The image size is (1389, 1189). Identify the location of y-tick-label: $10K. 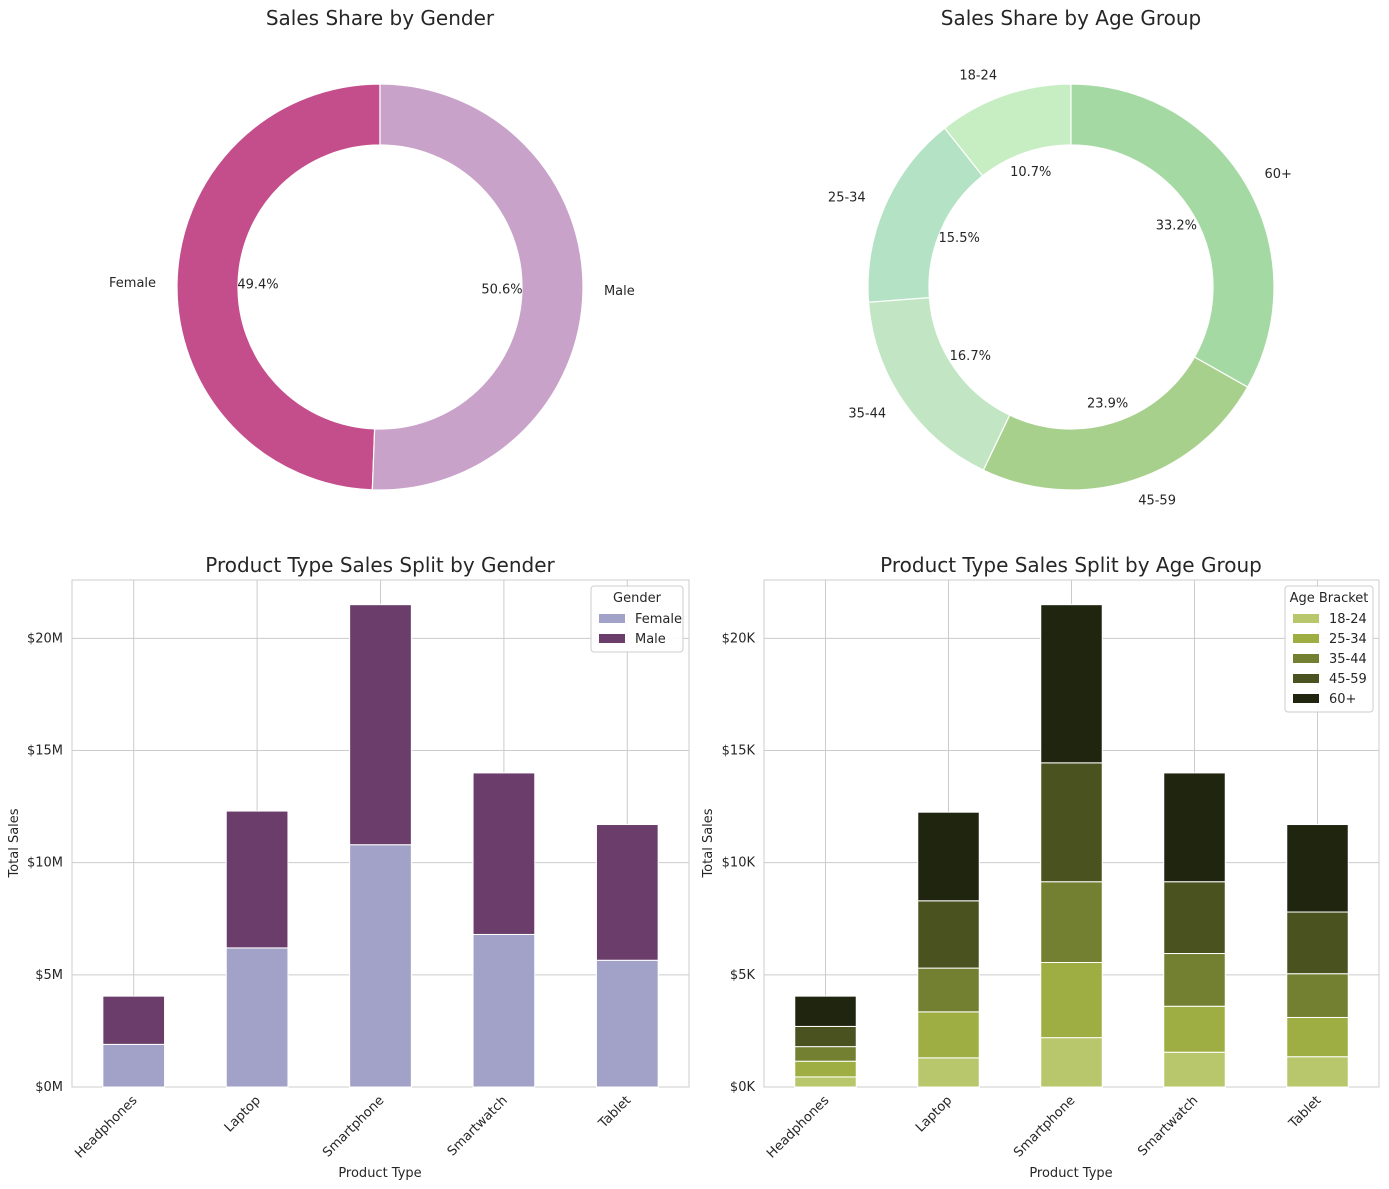
(739, 863).